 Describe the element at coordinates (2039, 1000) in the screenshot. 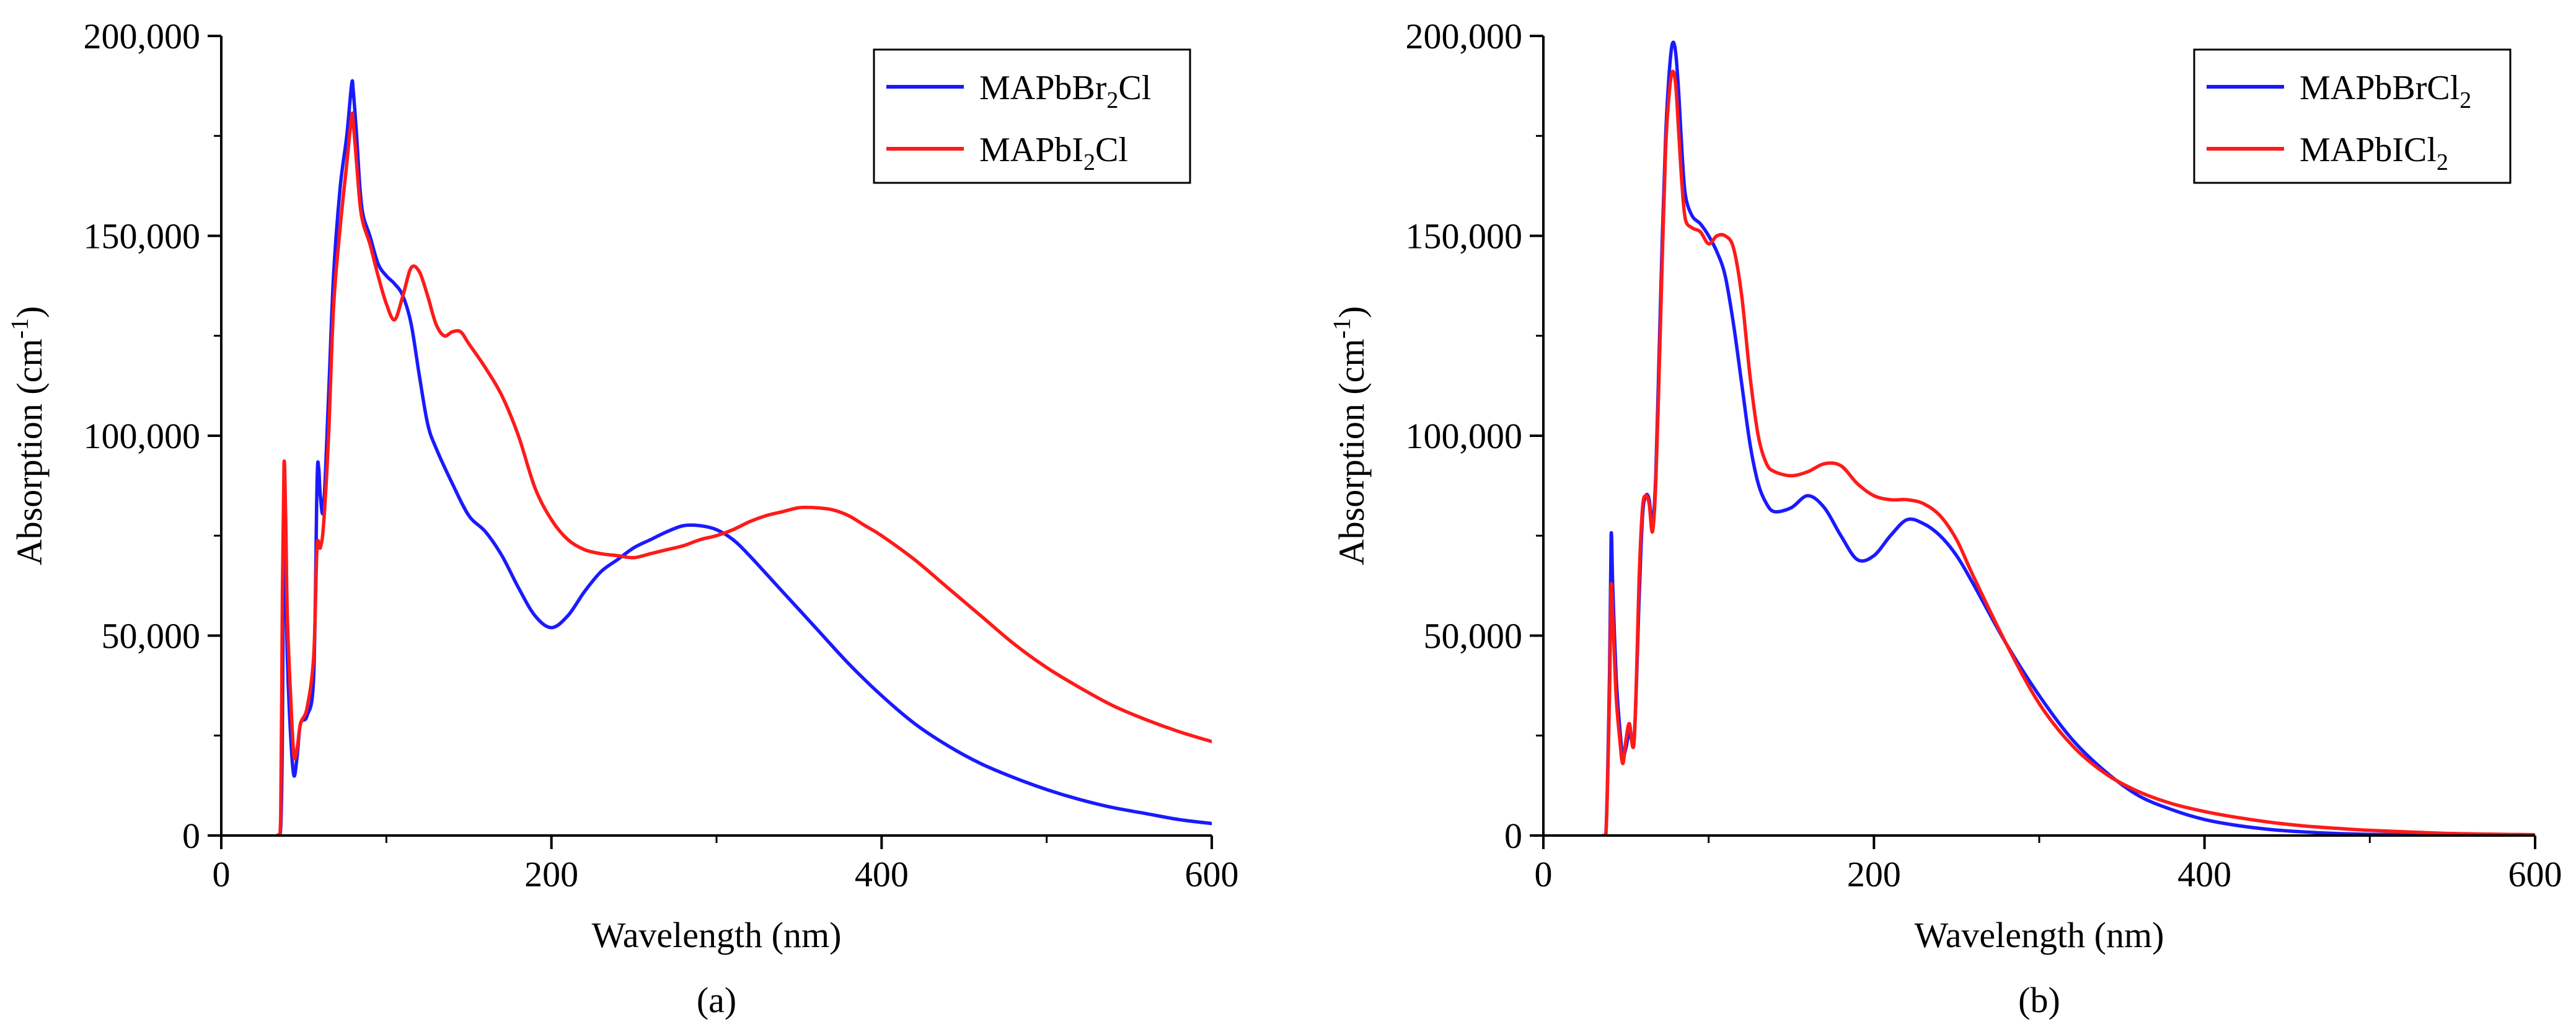

I see `panel-label: (b)` at that location.